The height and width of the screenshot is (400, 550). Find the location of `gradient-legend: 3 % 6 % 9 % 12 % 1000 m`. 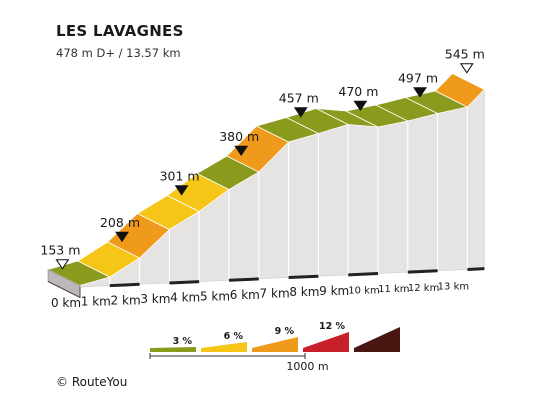

gradient-legend: 3 % 6 % 9 % 12 % 1000 m is located at coordinates (274, 347).